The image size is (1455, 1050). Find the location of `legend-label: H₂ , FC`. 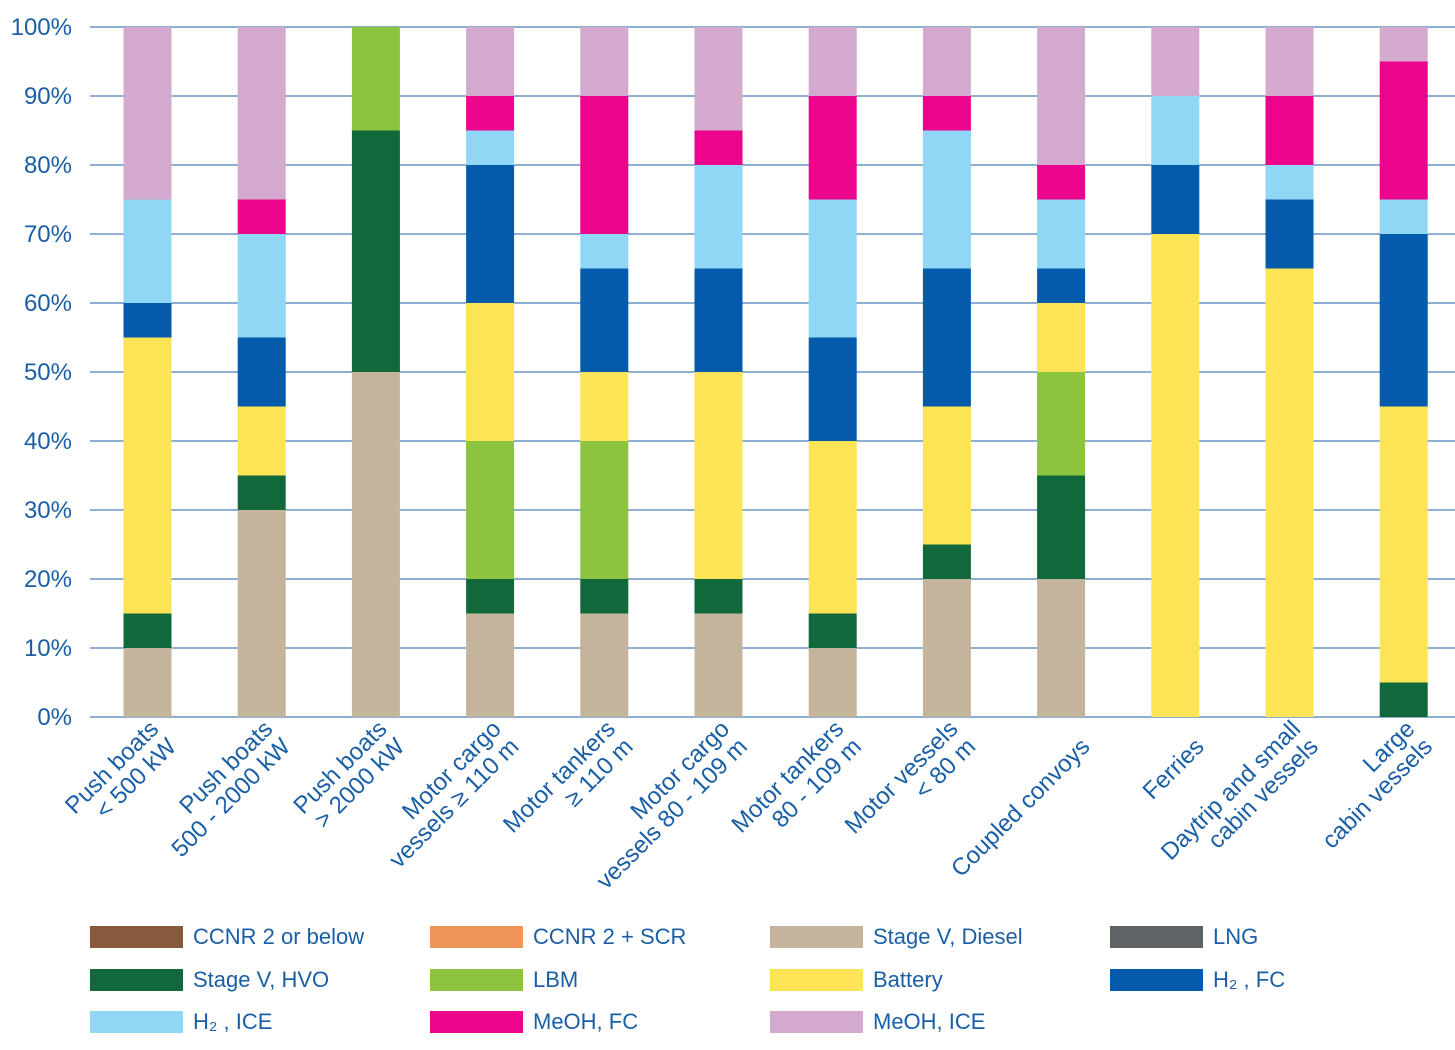

legend-label: H₂ , FC is located at coordinates (1249, 979).